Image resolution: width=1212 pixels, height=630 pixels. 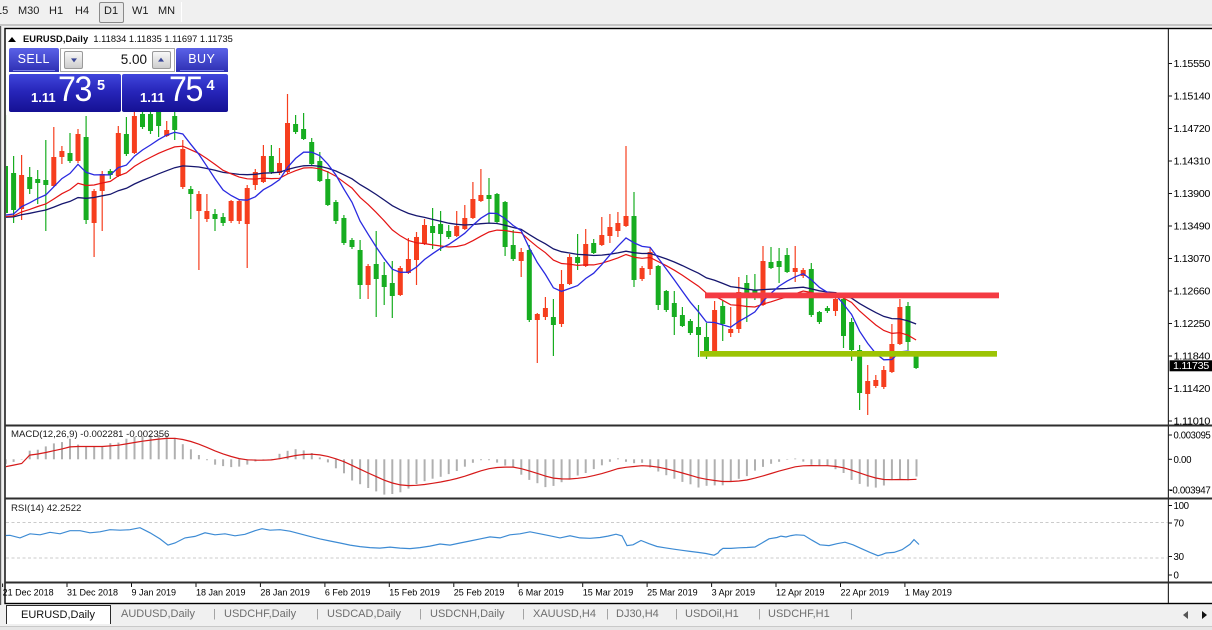 I want to click on svg-text: 70, so click(x=1179, y=524).